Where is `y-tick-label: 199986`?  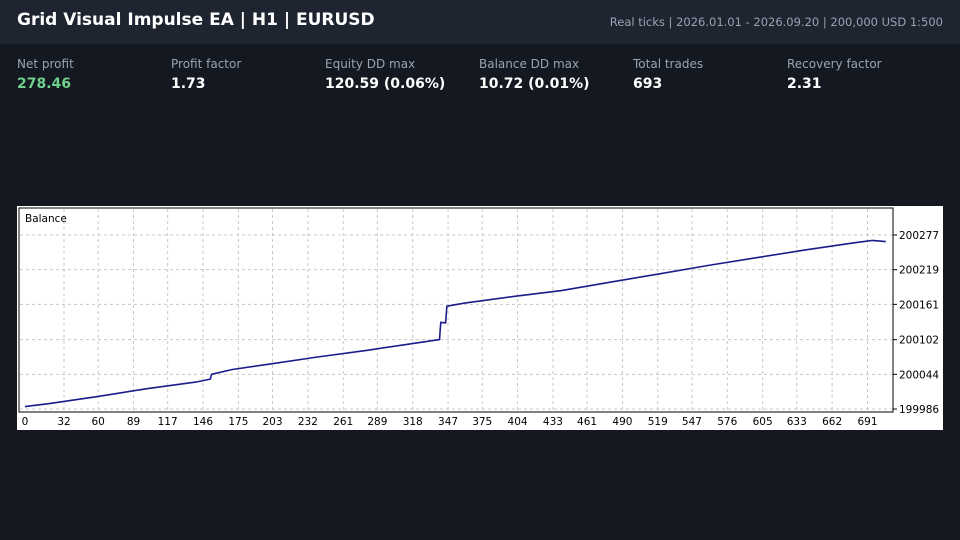
y-tick-label: 199986 is located at coordinates (919, 410).